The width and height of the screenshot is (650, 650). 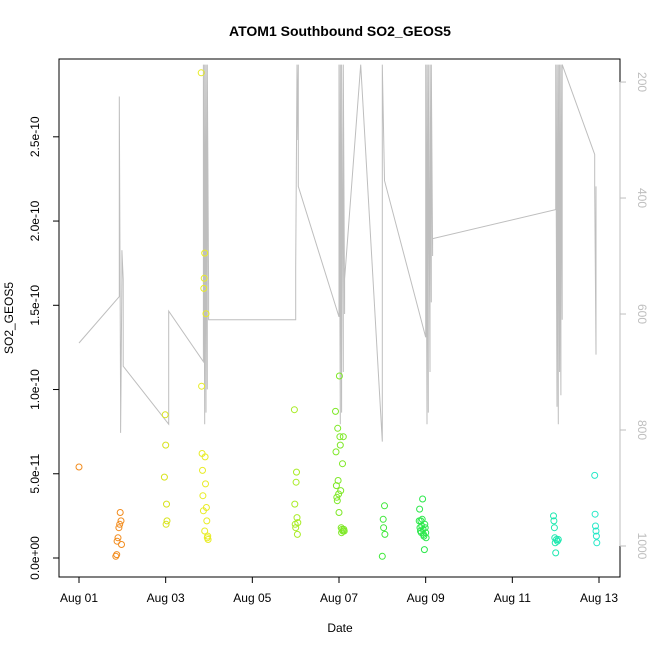 I want to click on x-axis-label: Date, so click(x=340, y=628).